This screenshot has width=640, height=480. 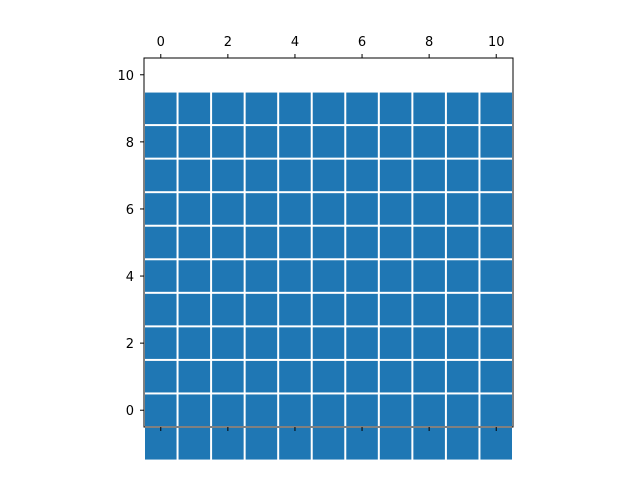 What do you see at coordinates (130, 210) in the screenshot?
I see `y-tick-label: 6` at bounding box center [130, 210].